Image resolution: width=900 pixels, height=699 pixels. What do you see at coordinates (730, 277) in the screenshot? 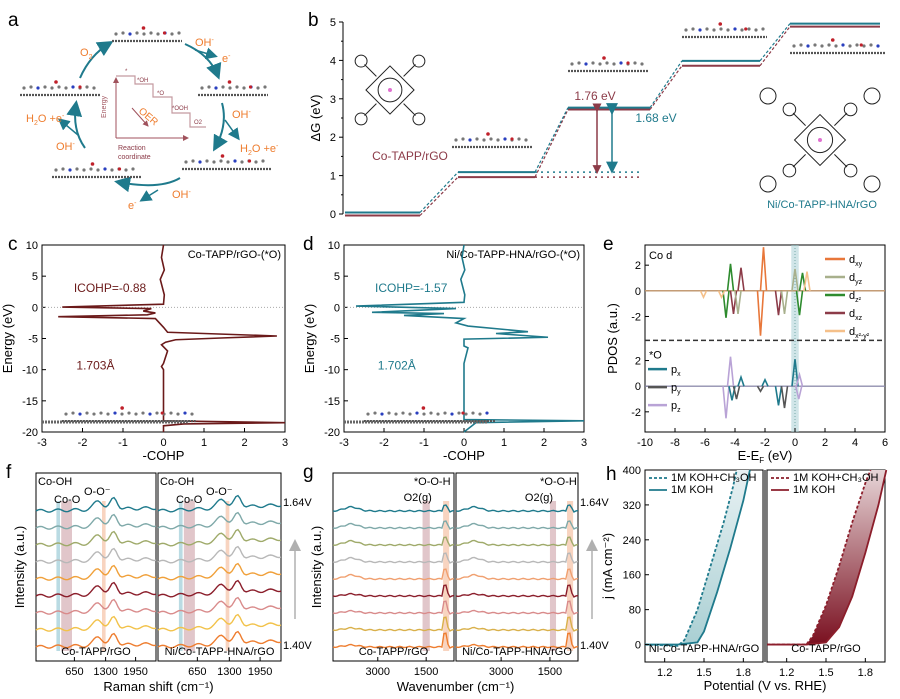
I see `pdos-peak-d_z2` at bounding box center [730, 277].